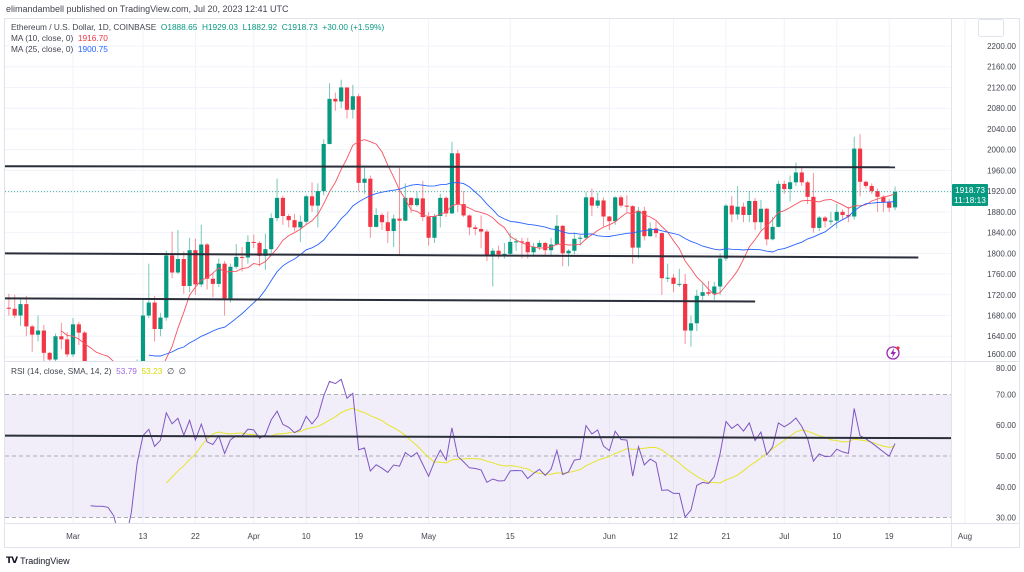  What do you see at coordinates (306, 536) in the screenshot?
I see `time-tick-label: 10` at bounding box center [306, 536].